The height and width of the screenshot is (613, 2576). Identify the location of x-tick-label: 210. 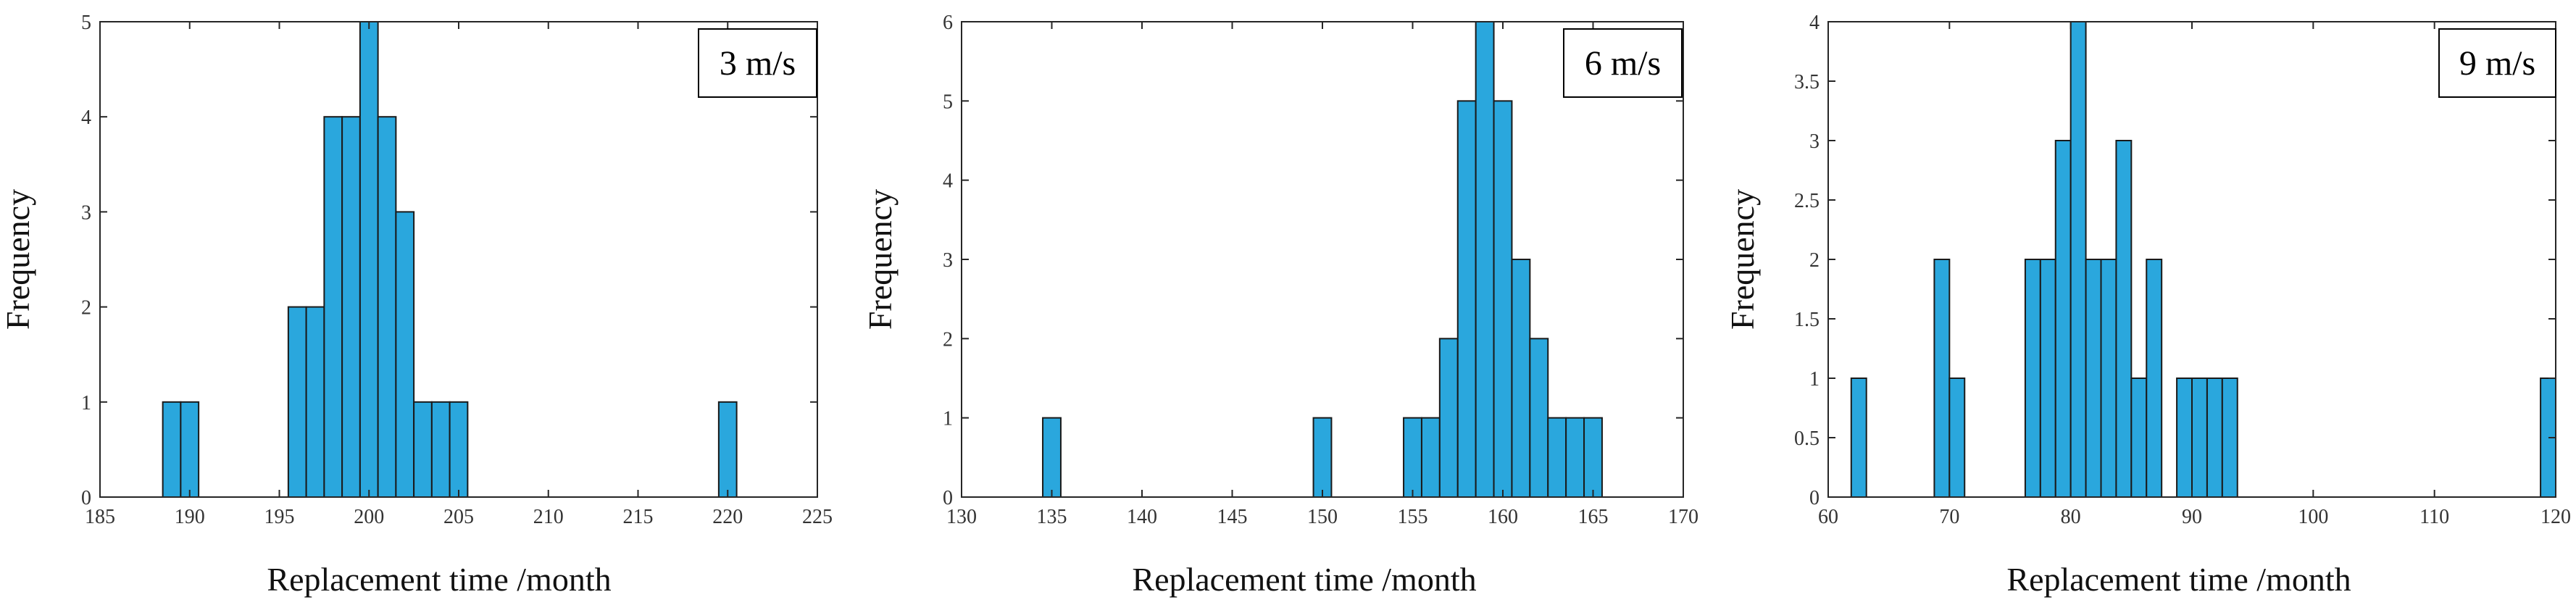
(548, 517).